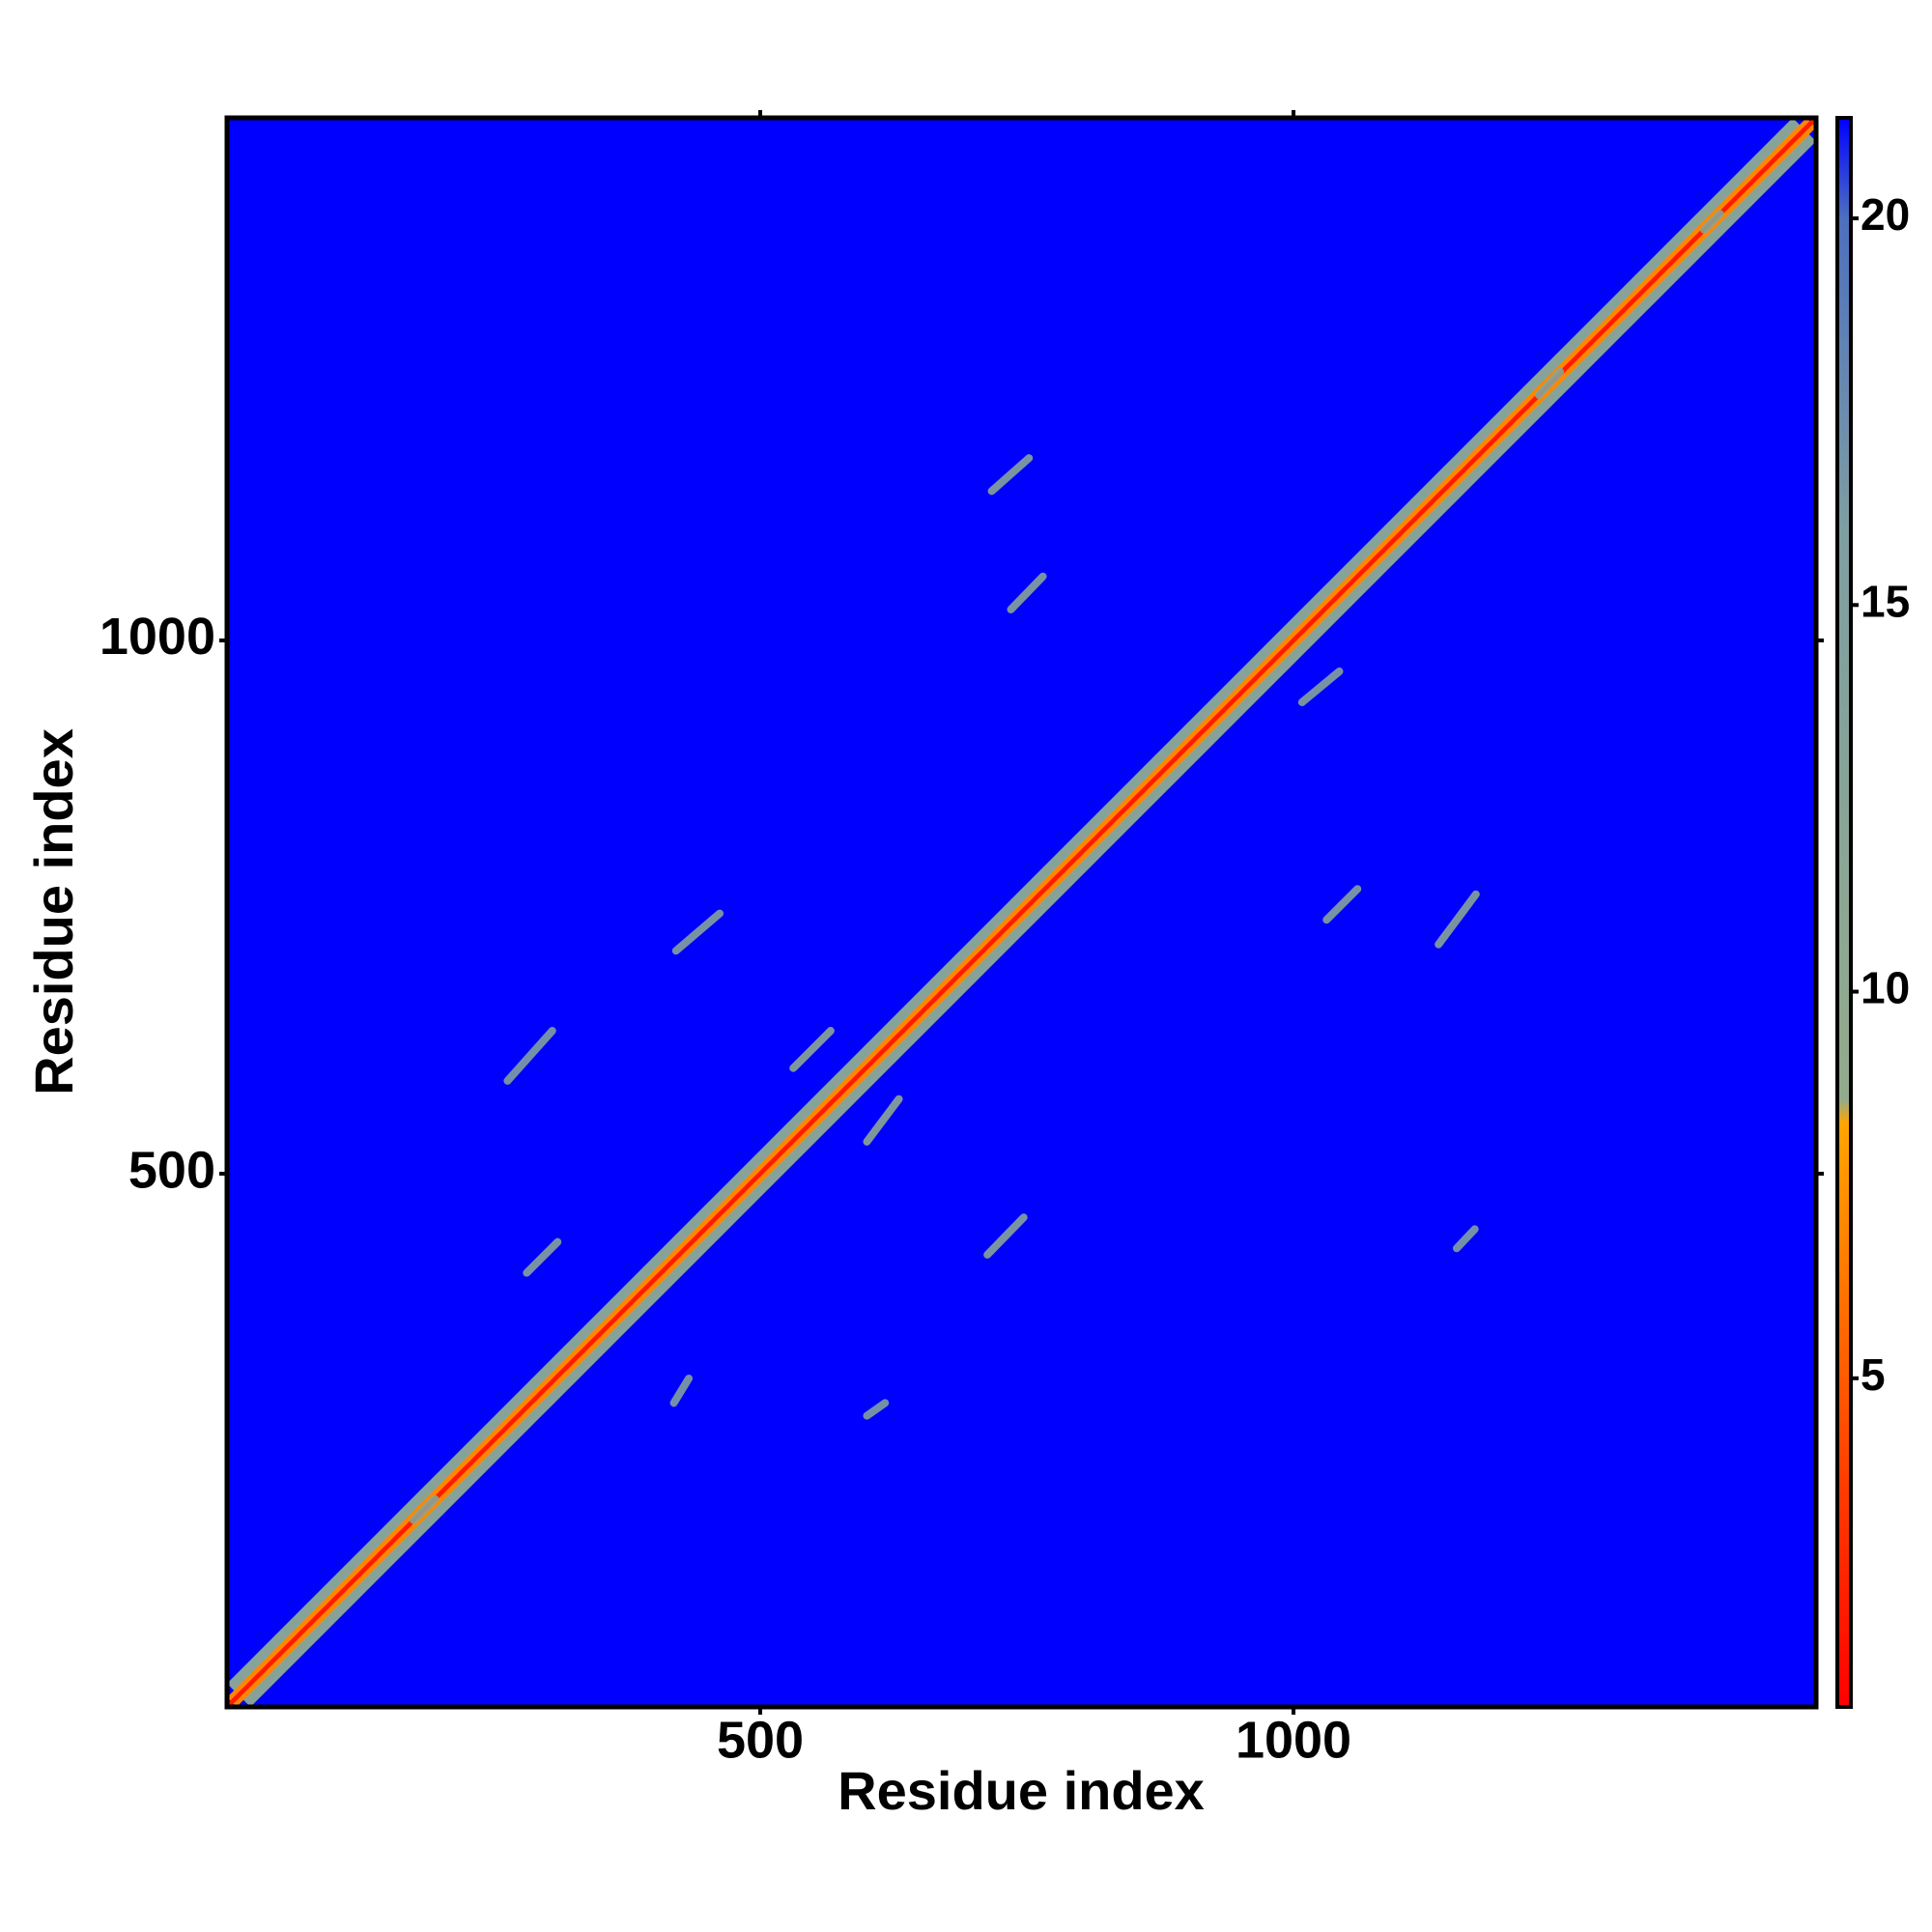 This screenshot has width=1932, height=1932. What do you see at coordinates (1873, 1375) in the screenshot?
I see `colorbar-tick-label: 5` at bounding box center [1873, 1375].